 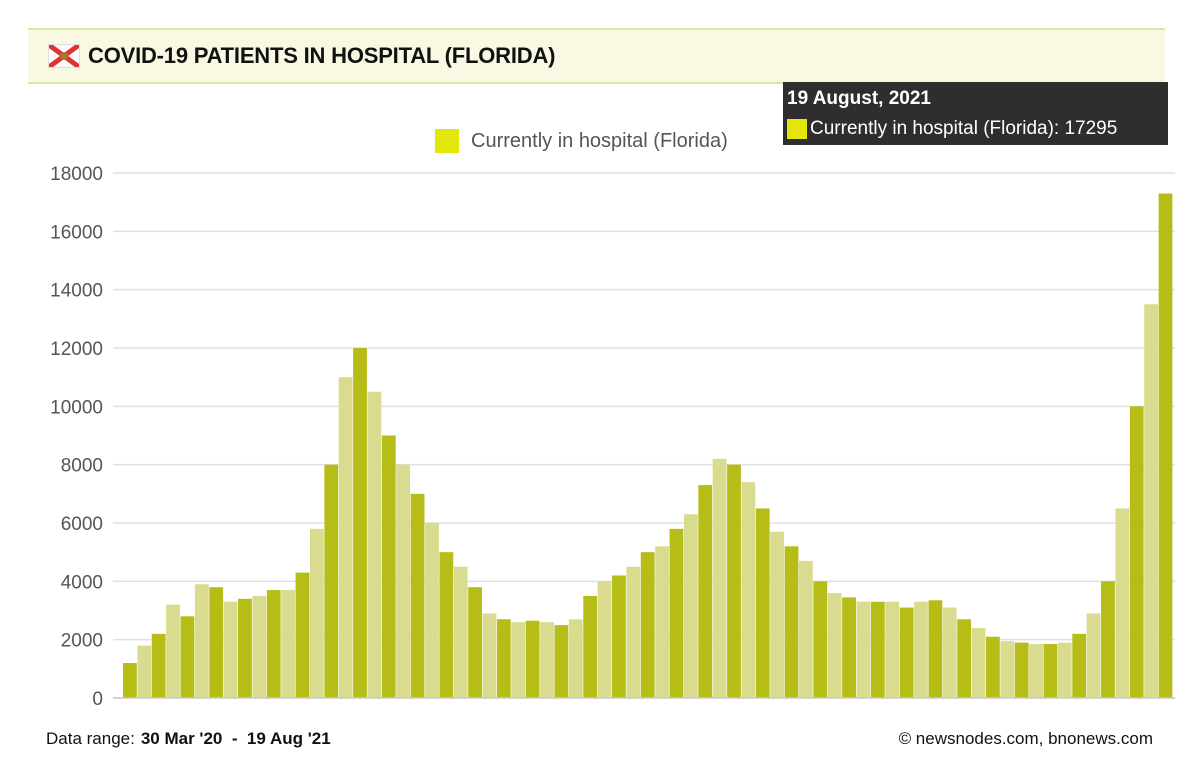 I want to click on y-tick-label: 10000, so click(x=76, y=407).